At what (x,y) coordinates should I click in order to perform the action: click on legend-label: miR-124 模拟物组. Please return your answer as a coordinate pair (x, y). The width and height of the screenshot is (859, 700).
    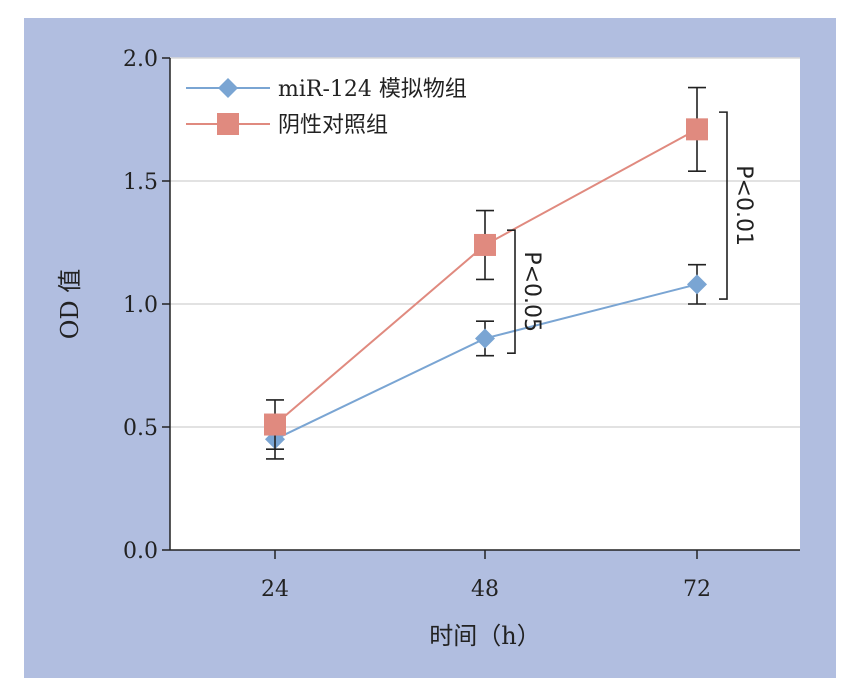
    Looking at the image, I should click on (372, 89).